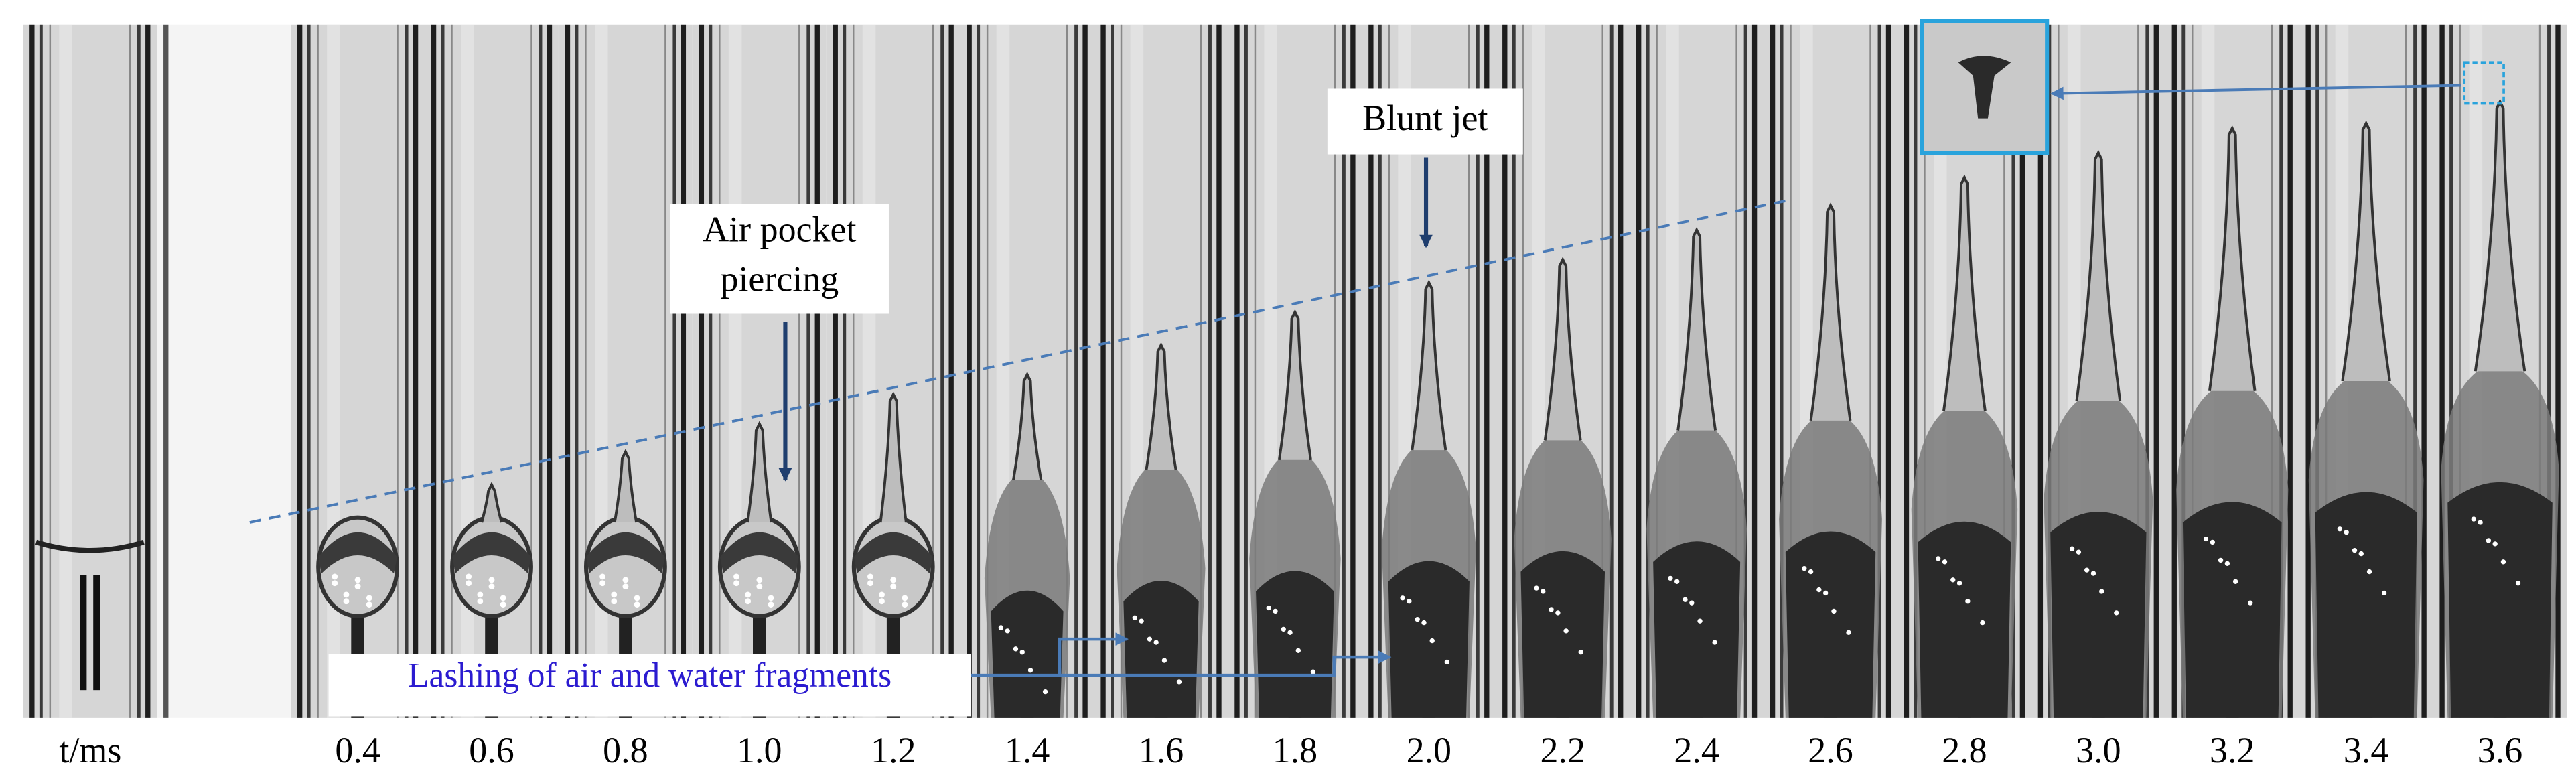 This screenshot has width=2576, height=783. Describe the element at coordinates (2366, 750) in the screenshot. I see `time-label: 3.4` at that location.